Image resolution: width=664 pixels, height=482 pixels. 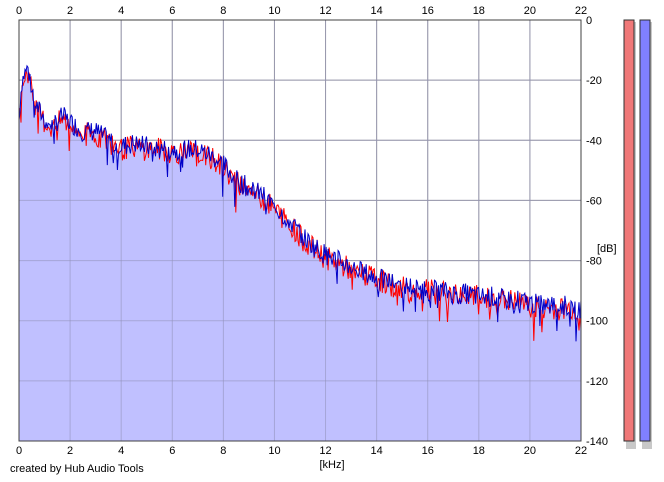 I want to click on x-axis-label: [kHz], so click(x=331, y=465).